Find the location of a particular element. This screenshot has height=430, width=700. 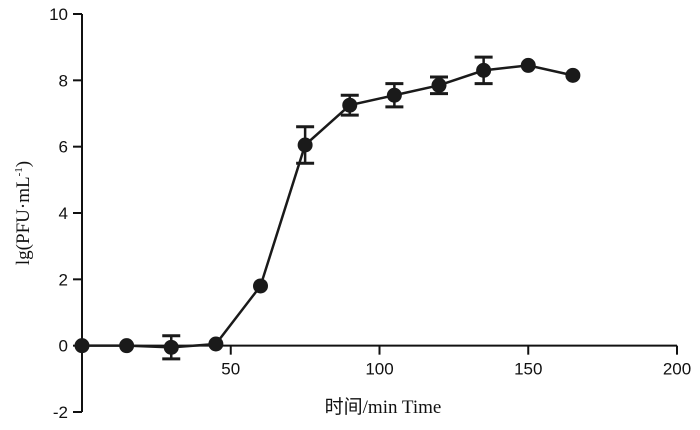

y-axis-title: lg(PFU·mL-1) is located at coordinates (23, 213).